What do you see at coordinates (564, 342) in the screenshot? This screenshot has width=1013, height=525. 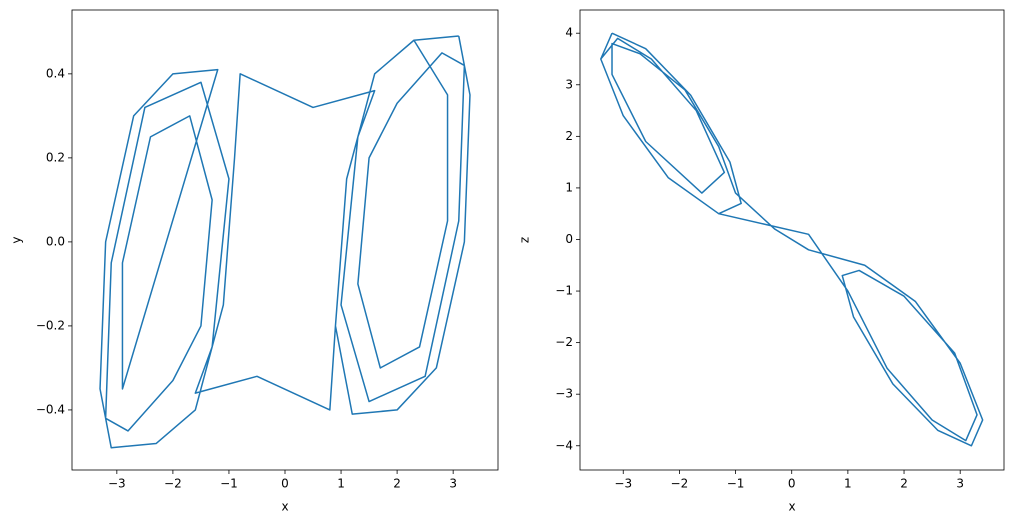 I see `y-tick-label: −2` at bounding box center [564, 342].